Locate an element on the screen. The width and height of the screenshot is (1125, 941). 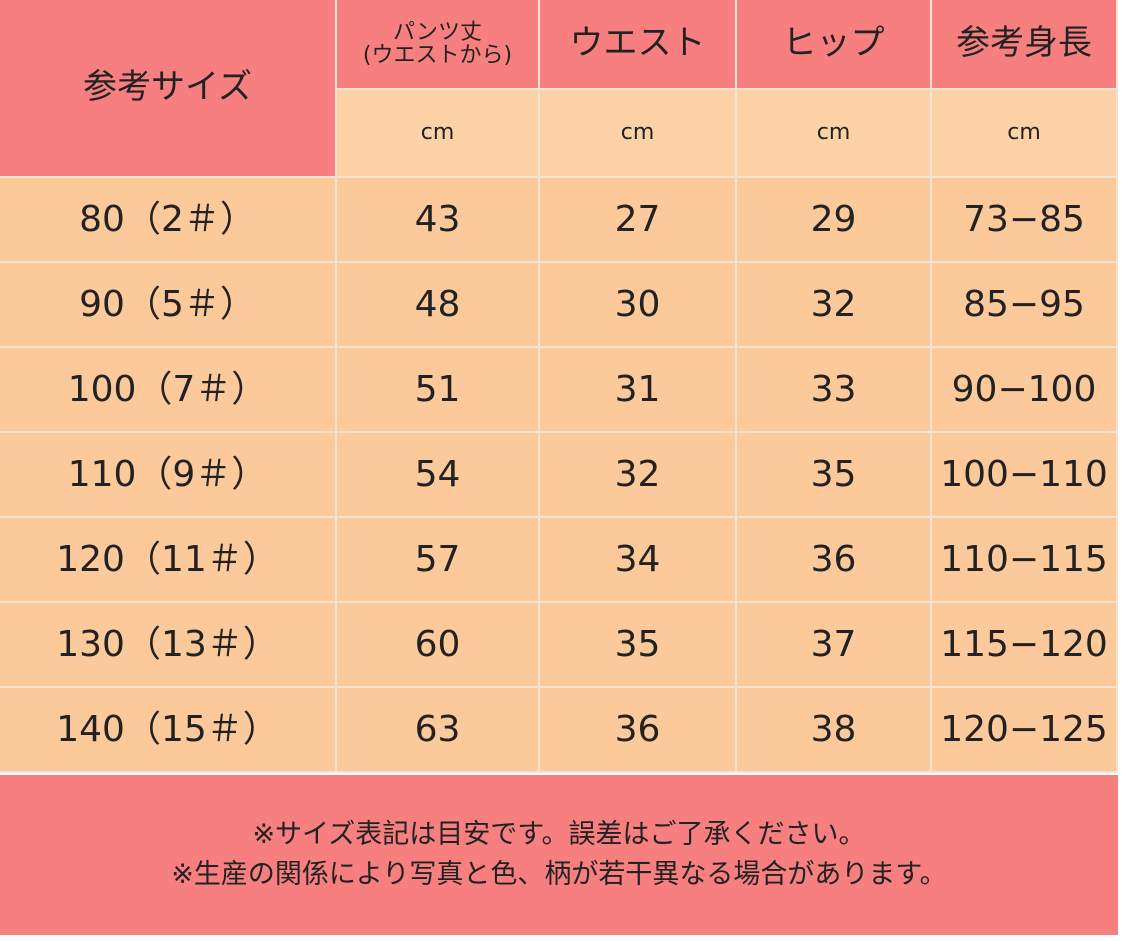
column-header: ウエスト is located at coordinates (638, 45).